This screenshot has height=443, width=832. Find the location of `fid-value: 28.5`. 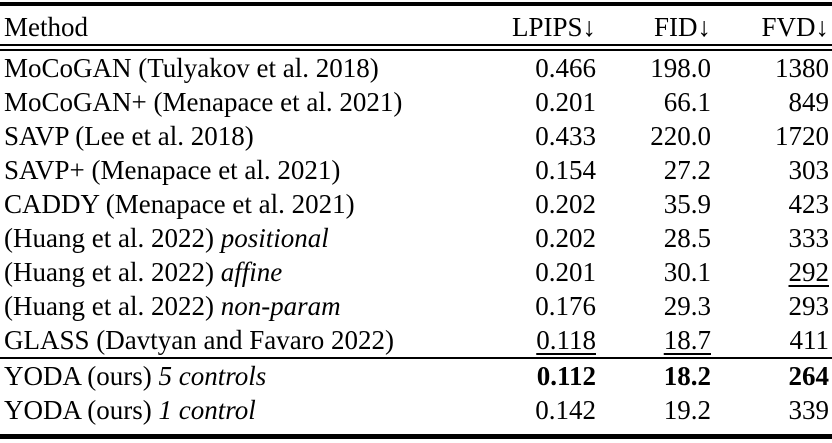

fid-value: 28.5 is located at coordinates (687, 238).